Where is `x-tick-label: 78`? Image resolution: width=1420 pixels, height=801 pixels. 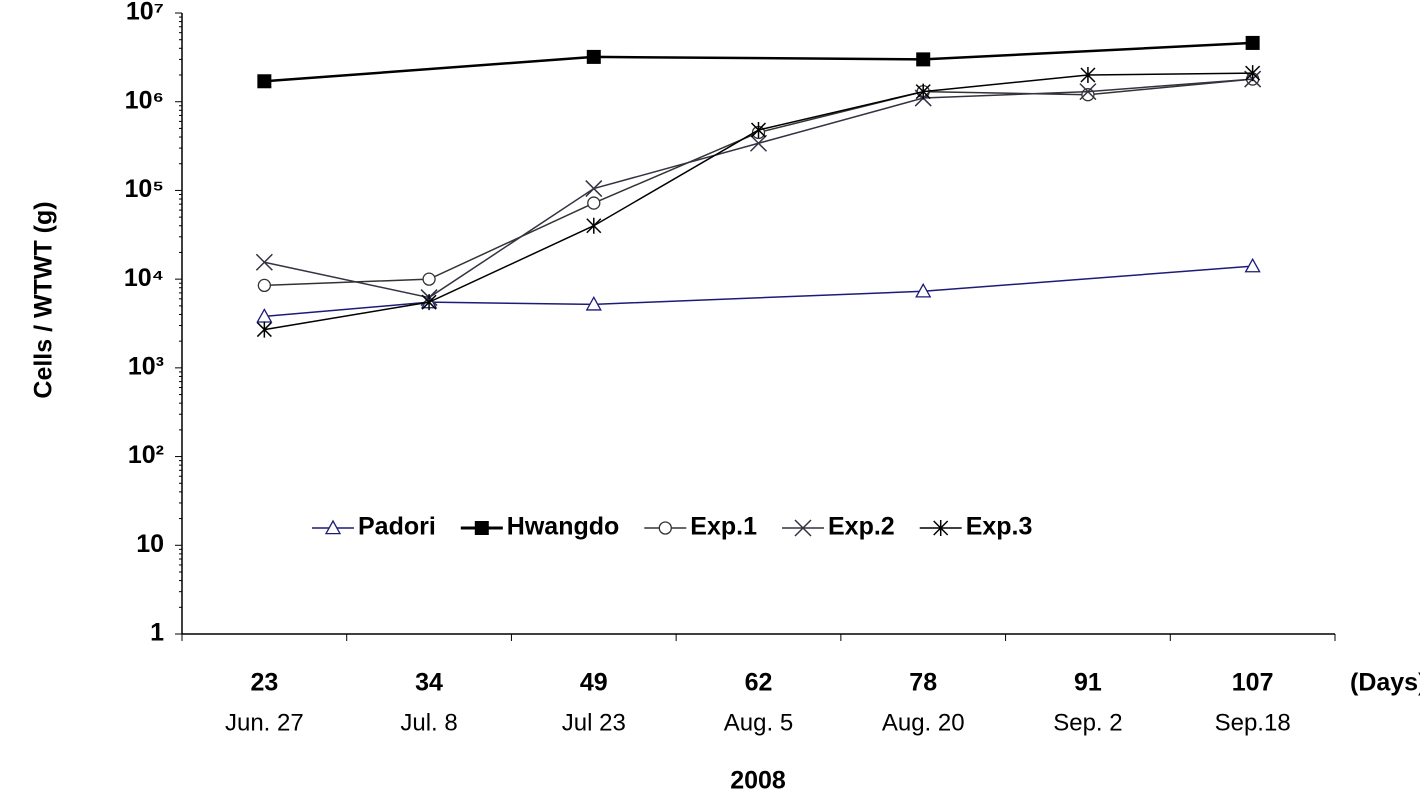 x-tick-label: 78 is located at coordinates (923, 683).